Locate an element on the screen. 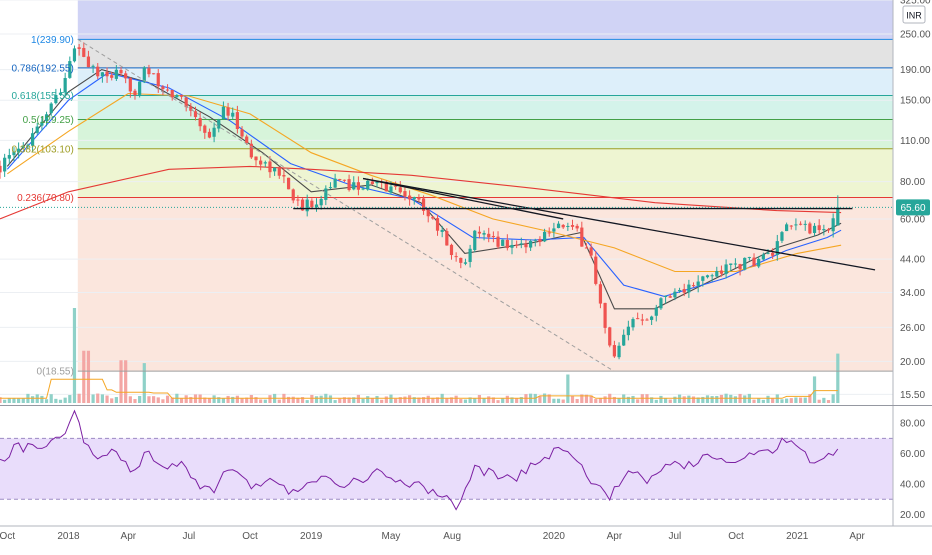 The image size is (932, 555). currency-badge-box is located at coordinates (914, 14).